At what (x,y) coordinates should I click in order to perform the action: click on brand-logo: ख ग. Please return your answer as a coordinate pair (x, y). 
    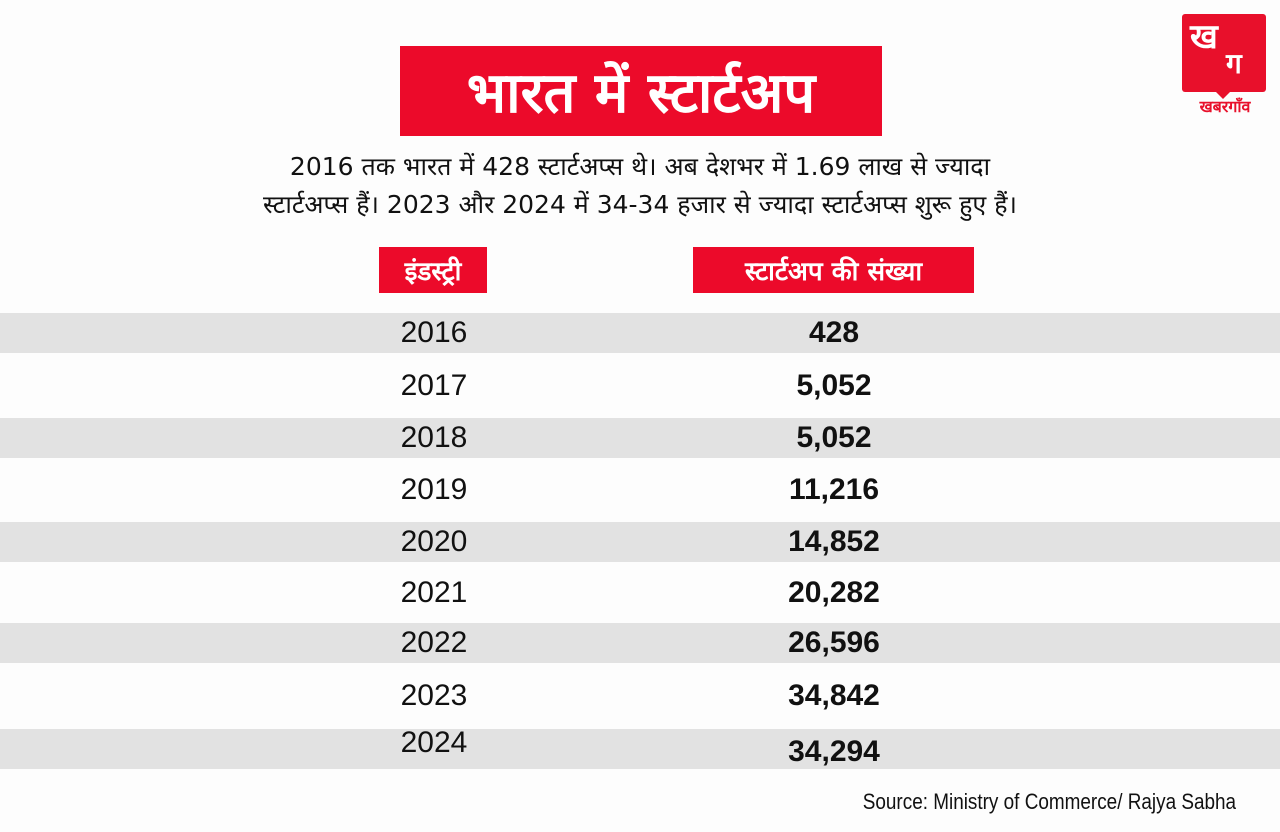
    Looking at the image, I should click on (1224, 53).